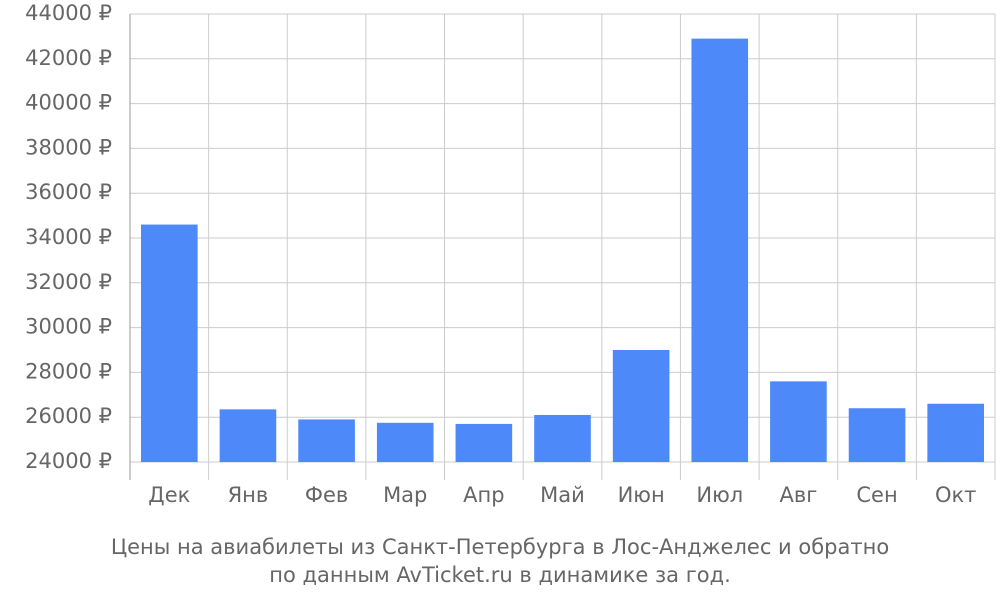  What do you see at coordinates (405, 495) in the screenshot?
I see `x-tick-label: Мар` at bounding box center [405, 495].